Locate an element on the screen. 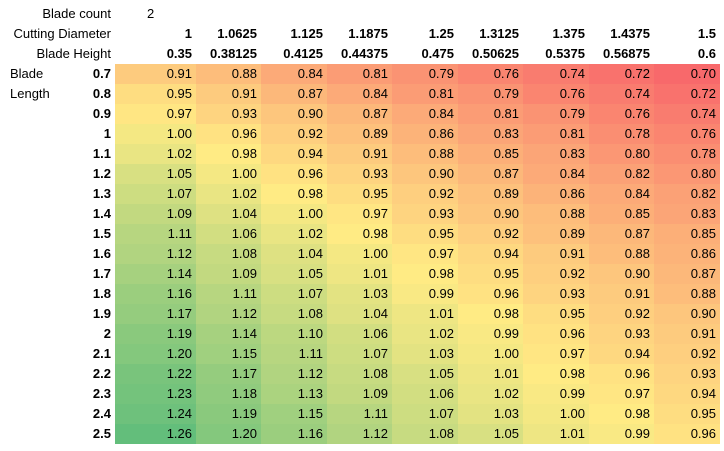 The width and height of the screenshot is (724, 451). blade-height-cell: 0.5375 is located at coordinates (565, 53).